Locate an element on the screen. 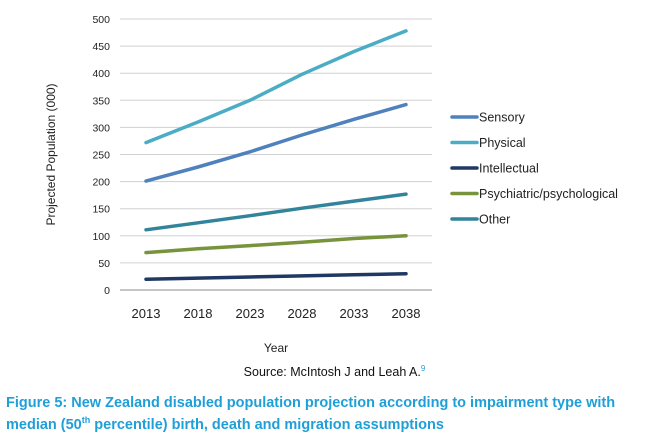 This screenshot has width=669, height=436. caption-sup: th is located at coordinates (86, 420).